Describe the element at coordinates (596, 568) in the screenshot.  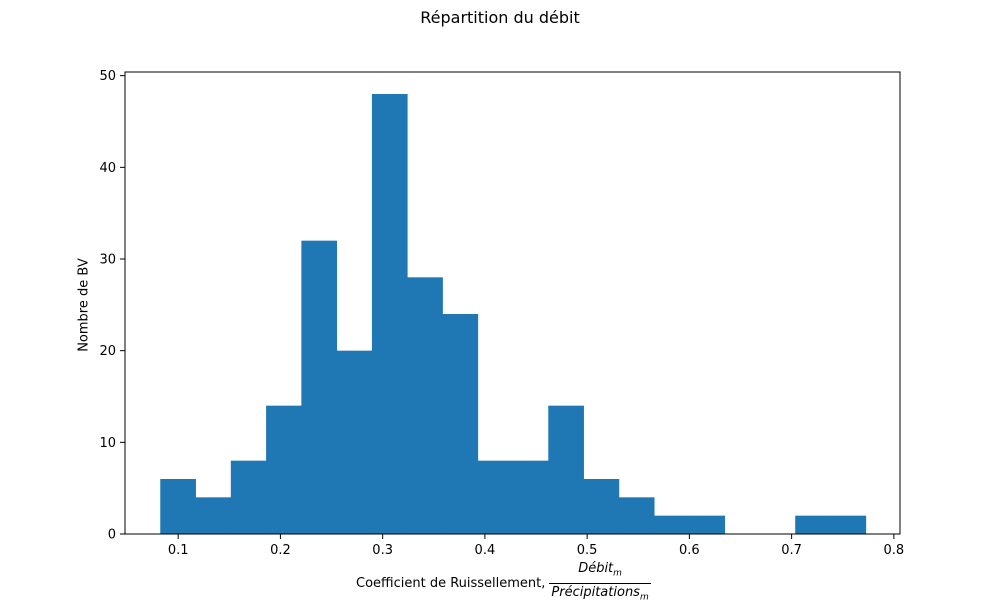
I see `numerator-text: Débit` at that location.